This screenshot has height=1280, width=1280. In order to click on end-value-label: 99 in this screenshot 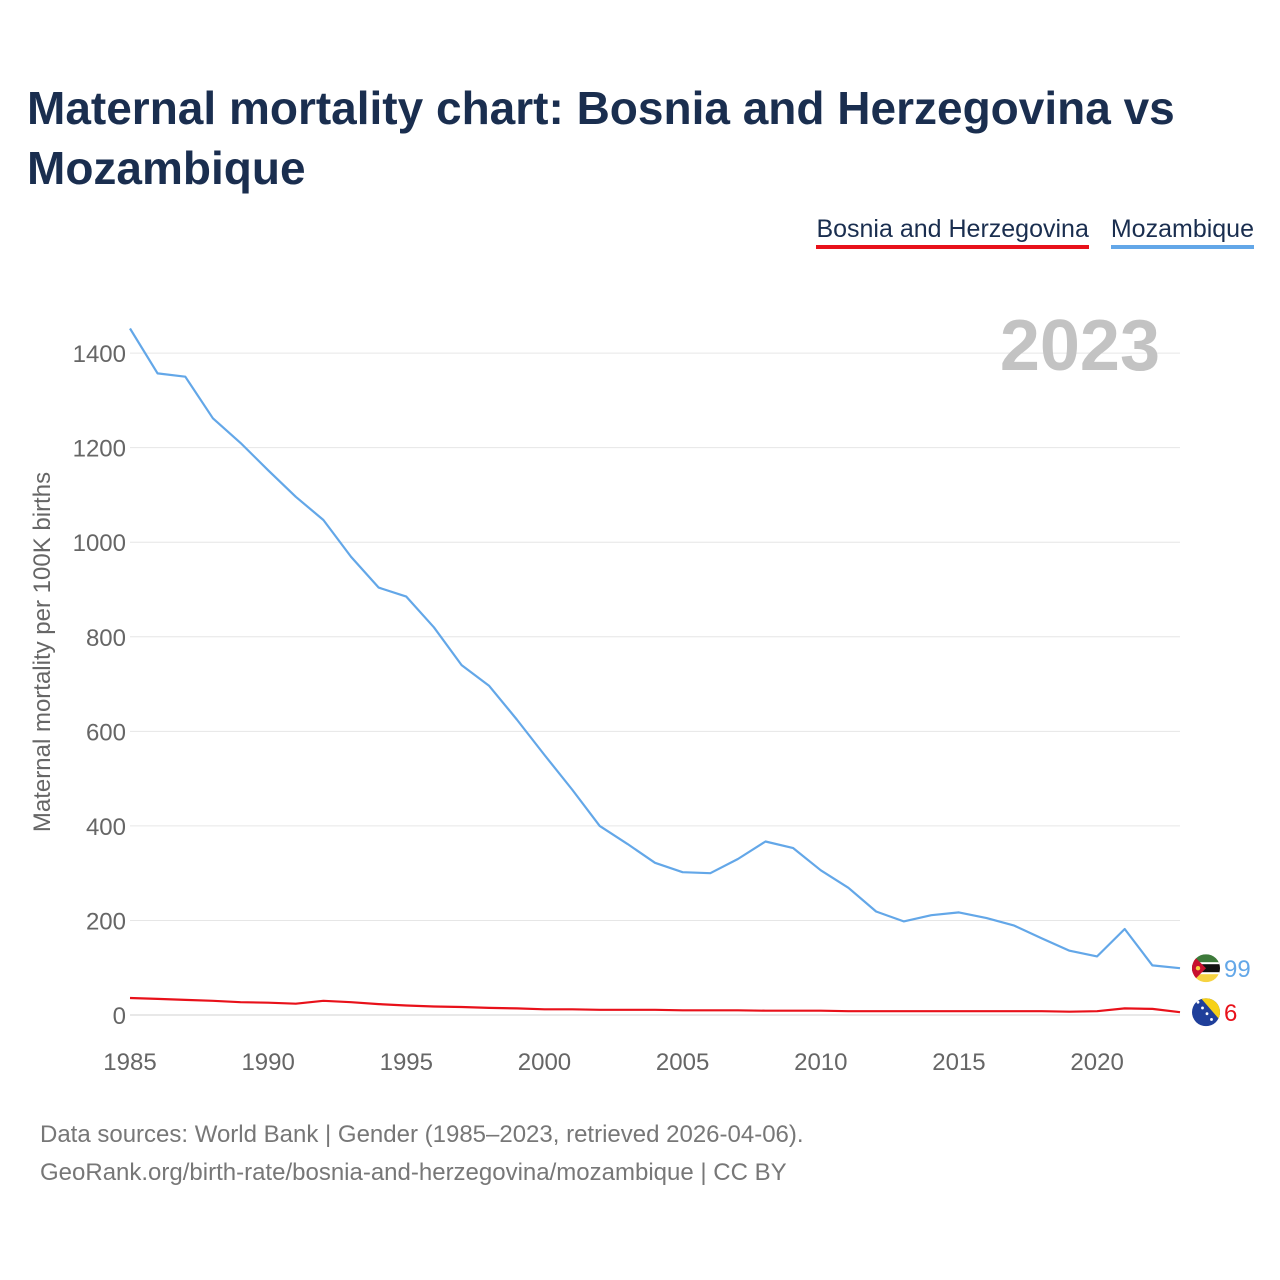, I will do `click(1237, 969)`.